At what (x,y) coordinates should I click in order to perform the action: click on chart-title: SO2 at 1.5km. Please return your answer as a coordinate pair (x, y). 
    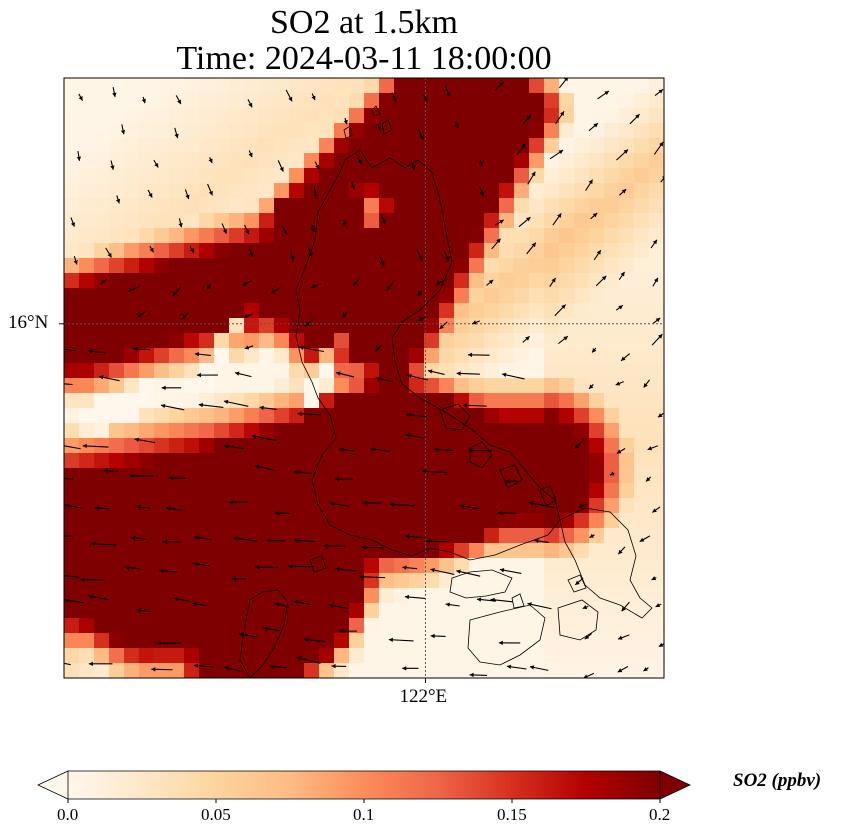
    Looking at the image, I should click on (364, 22).